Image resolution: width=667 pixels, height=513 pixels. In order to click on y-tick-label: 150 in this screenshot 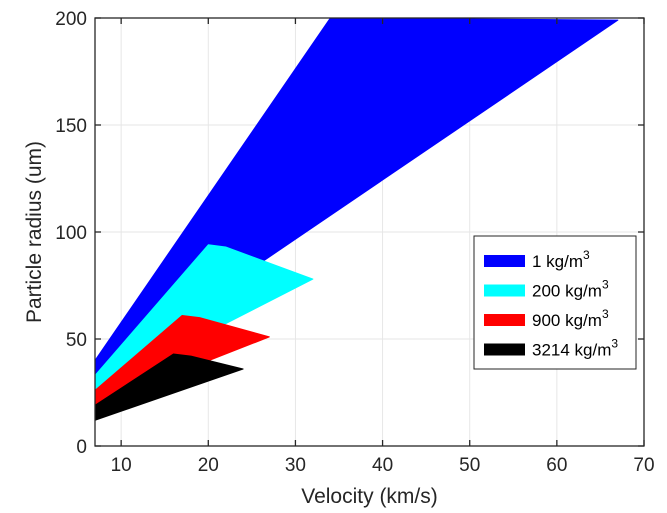, I will do `click(71, 126)`.